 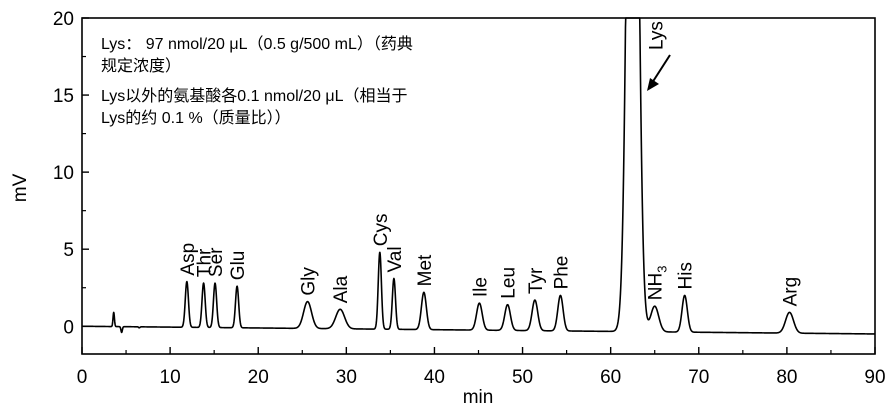 What do you see at coordinates (610, 377) in the screenshot?
I see `x-tick-label: 60` at bounding box center [610, 377].